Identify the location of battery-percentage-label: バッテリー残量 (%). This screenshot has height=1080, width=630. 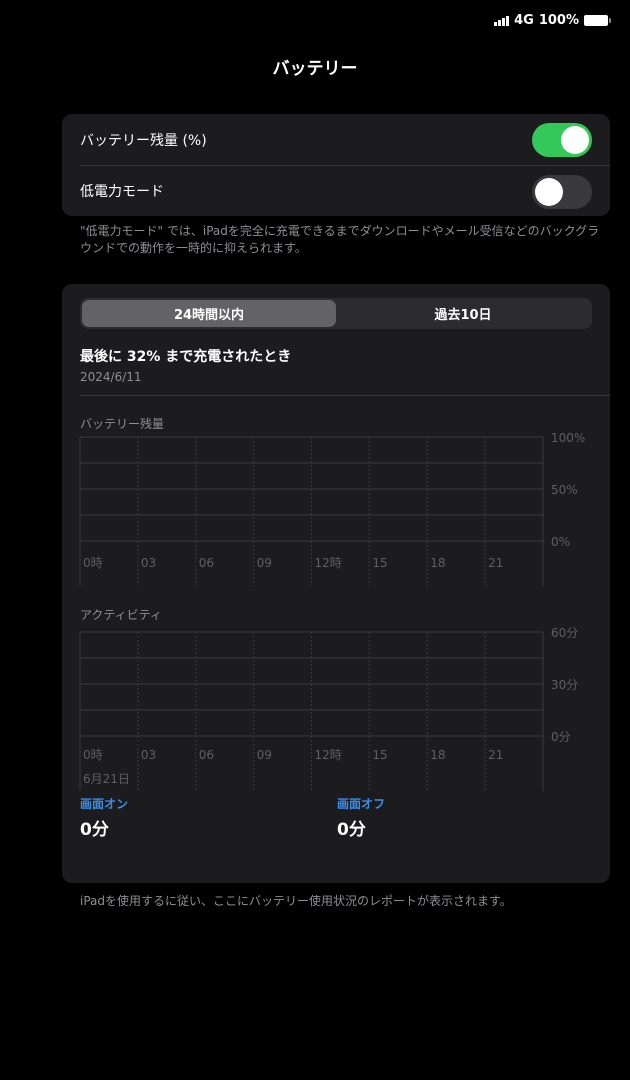
(143, 140).